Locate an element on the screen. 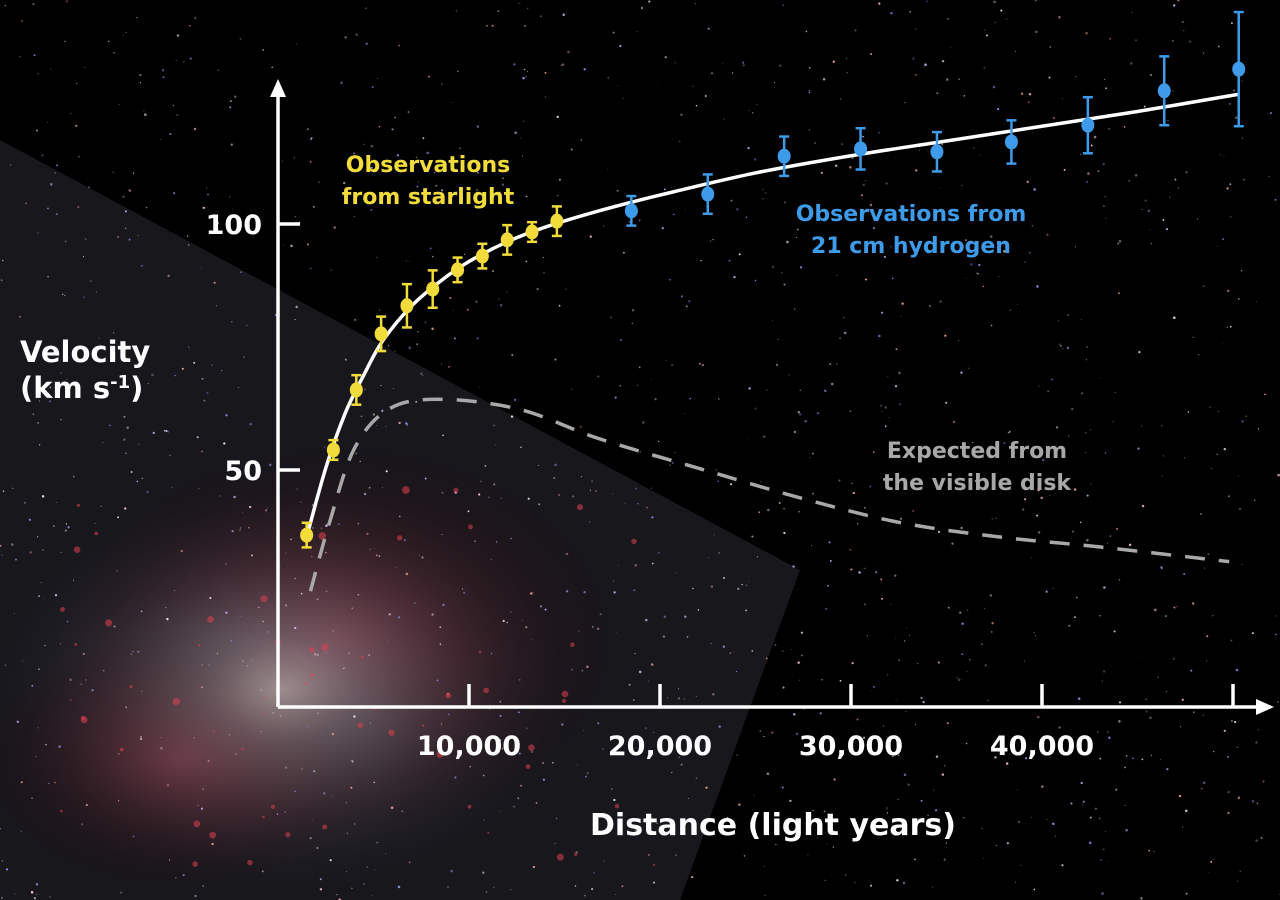  y-axis-arrow is located at coordinates (278, 88).